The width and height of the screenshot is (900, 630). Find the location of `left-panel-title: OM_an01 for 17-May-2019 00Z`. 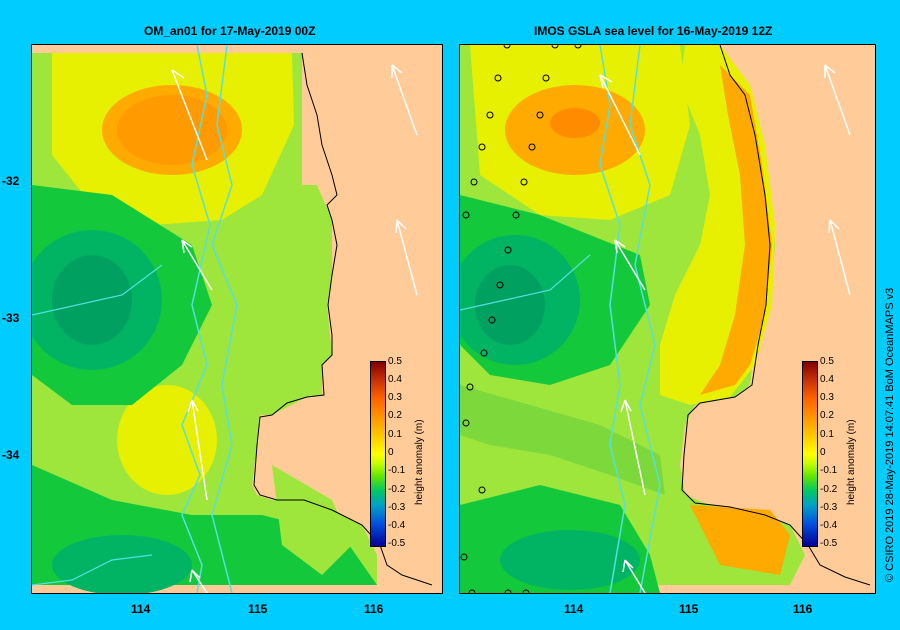

left-panel-title: OM_an01 for 17-May-2019 00Z is located at coordinates (230, 31).